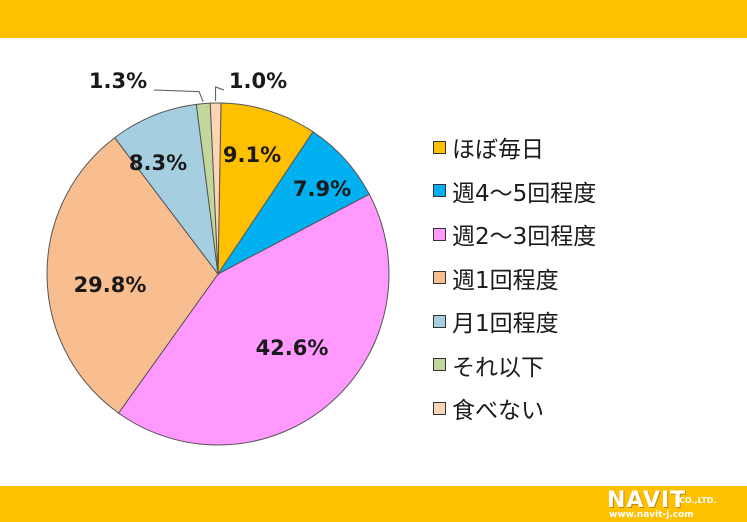 The width and height of the screenshot is (747, 522). Describe the element at coordinates (505, 280) in the screenshot. I see `legend-label: 週1回程度` at that location.